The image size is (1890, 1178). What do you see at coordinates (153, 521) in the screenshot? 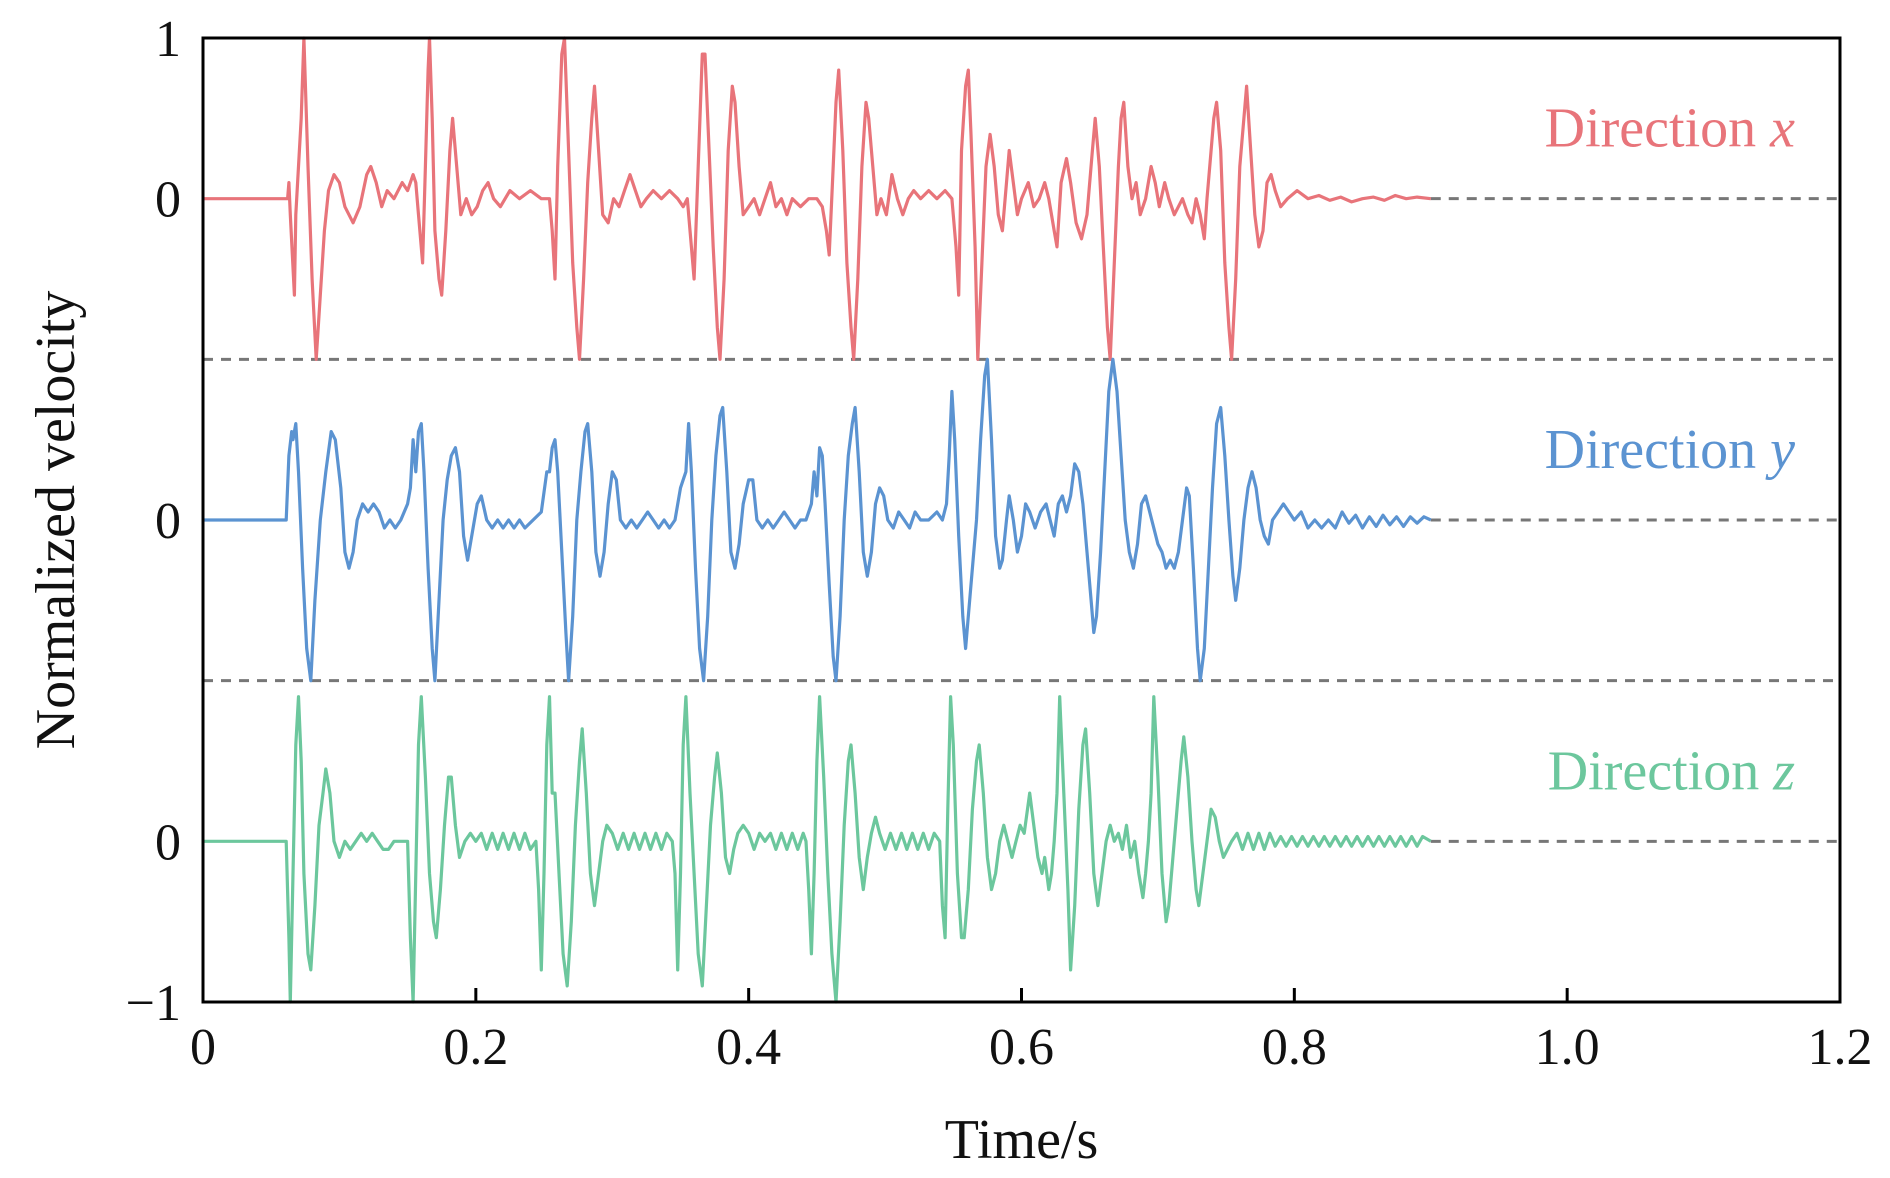
I see `y-axis-ticks: 1 0 0 0 −1` at bounding box center [153, 521].